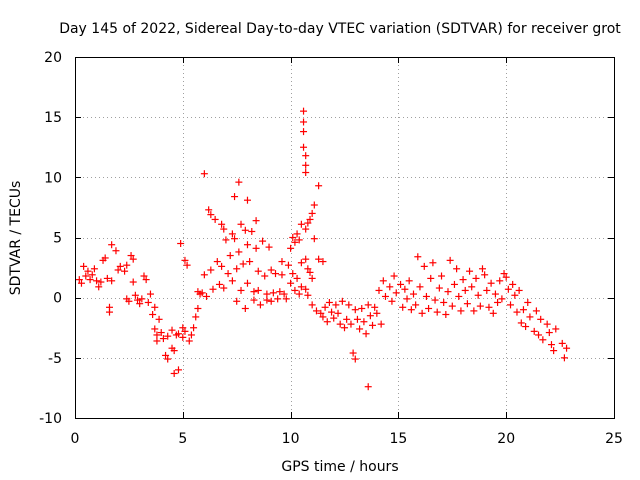 This screenshot has height=480, width=640. I want to click on x-tick-label: 10, so click(291, 439).